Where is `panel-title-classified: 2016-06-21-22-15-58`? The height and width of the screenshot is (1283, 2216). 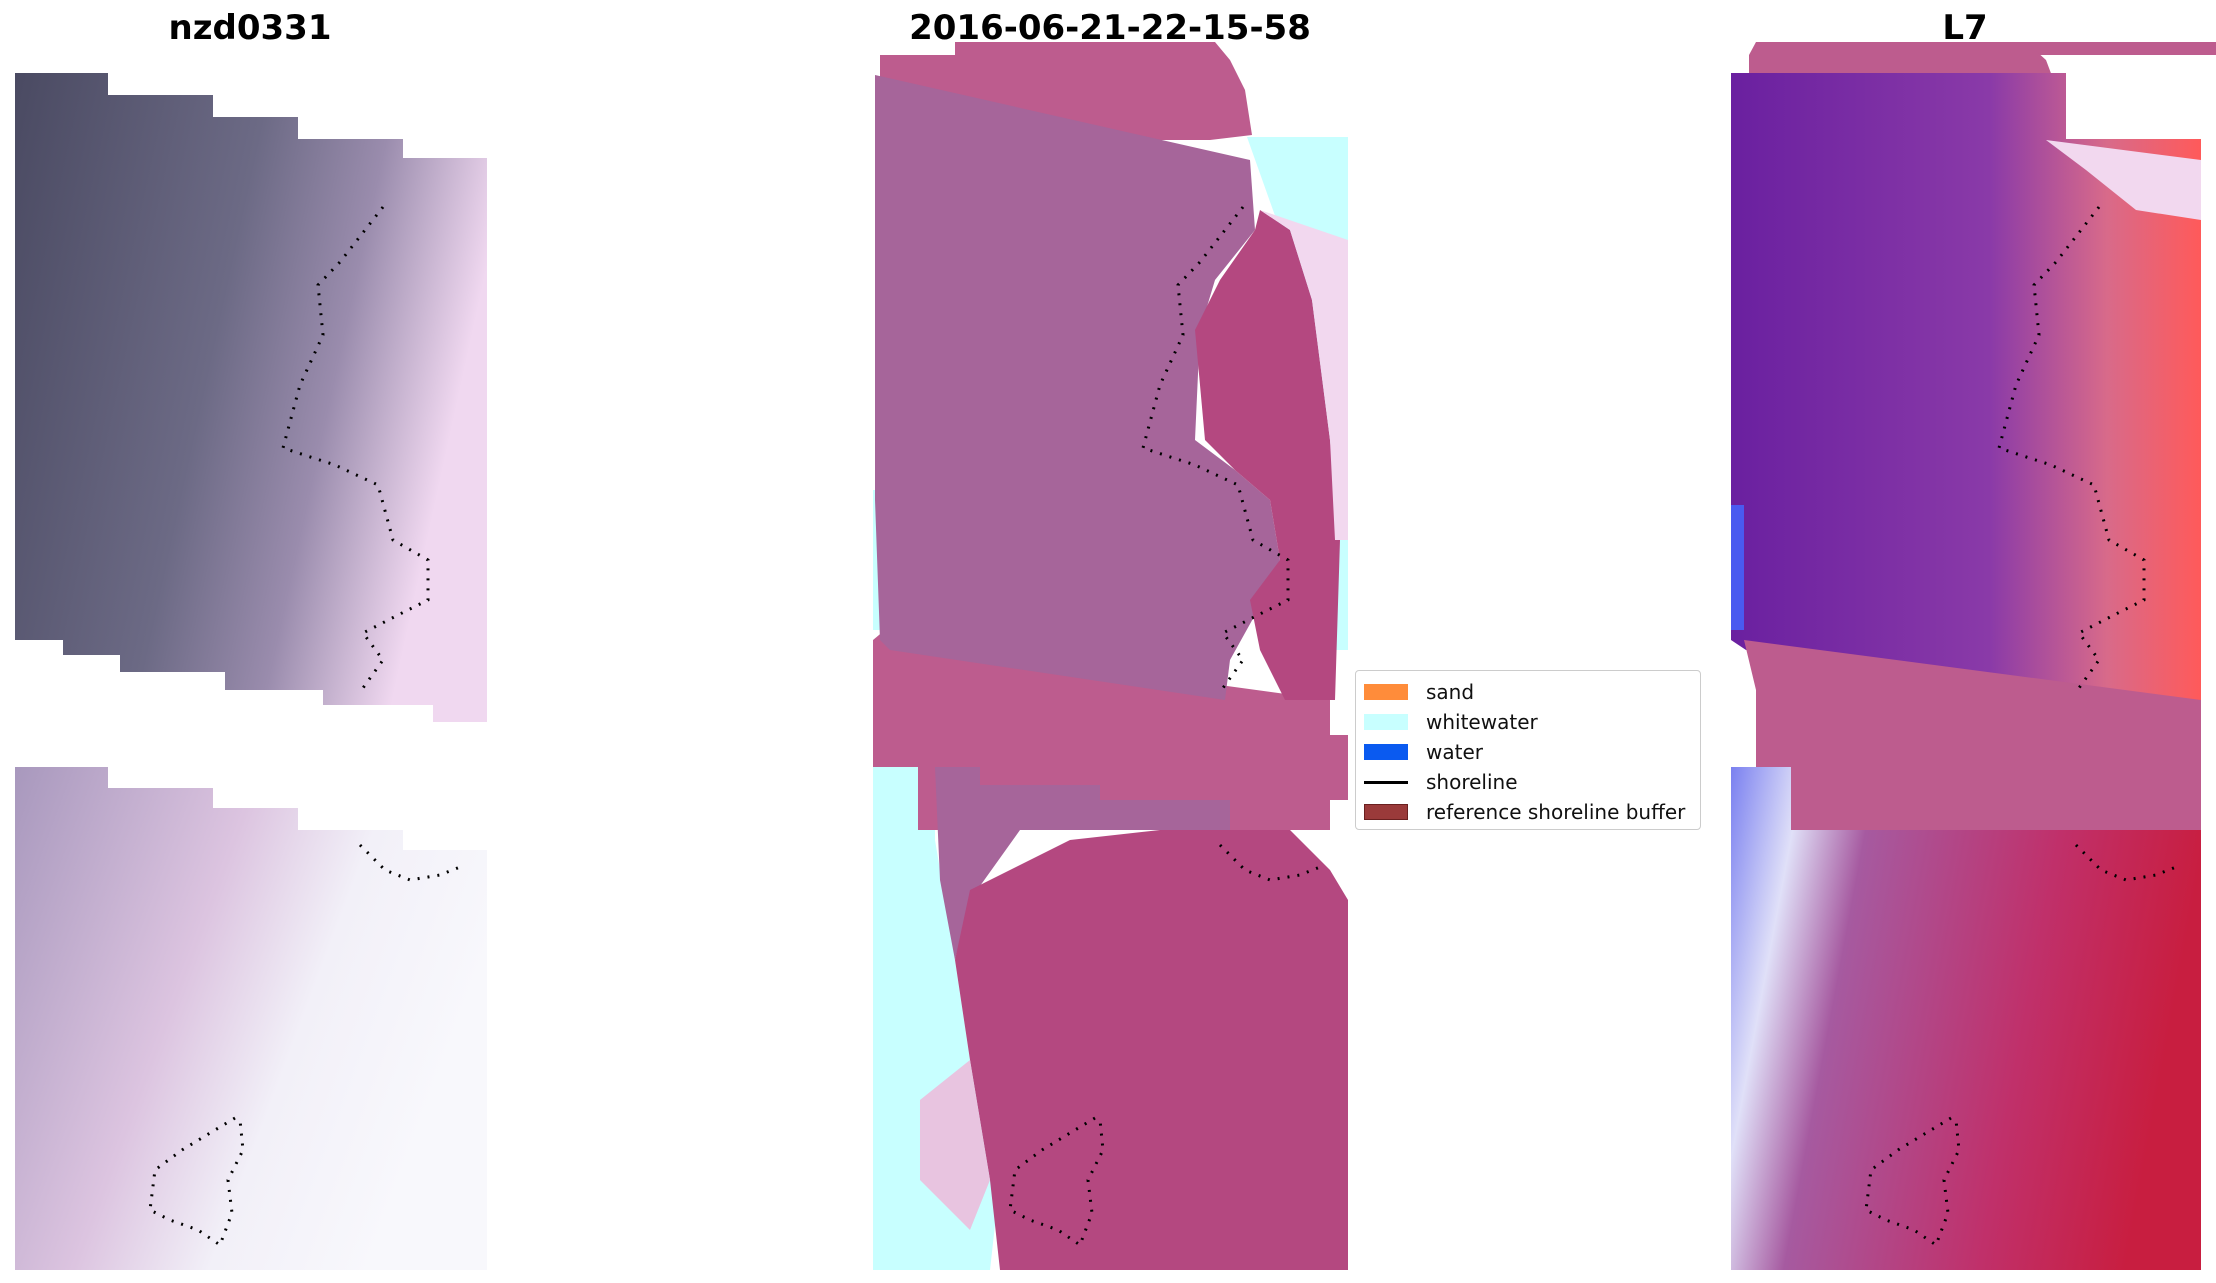
panel-title-classified: 2016-06-21-22-15-58 is located at coordinates (1110, 28).